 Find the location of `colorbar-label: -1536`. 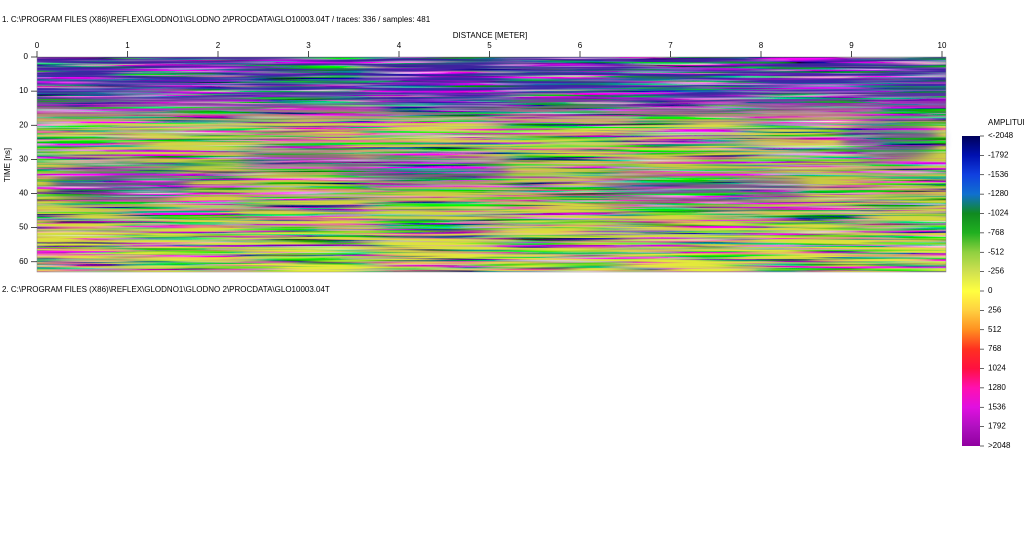

colorbar-label: -1536 is located at coordinates (998, 174).